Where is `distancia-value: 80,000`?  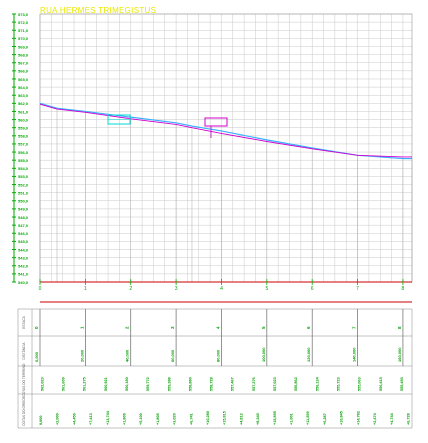
distancia-value: 80,000 is located at coordinates (217, 355).